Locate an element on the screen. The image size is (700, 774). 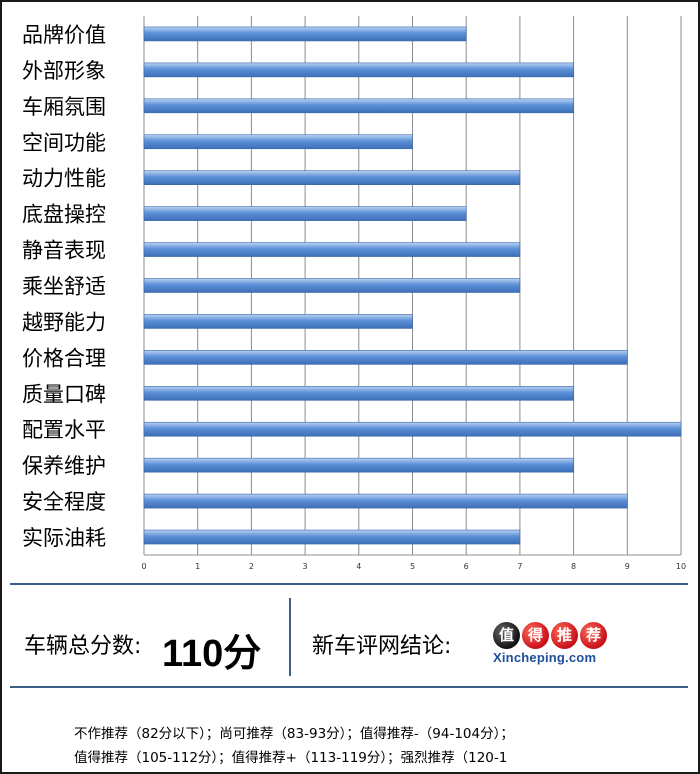
logo-badge-1: 值 is located at coordinates (506, 635).